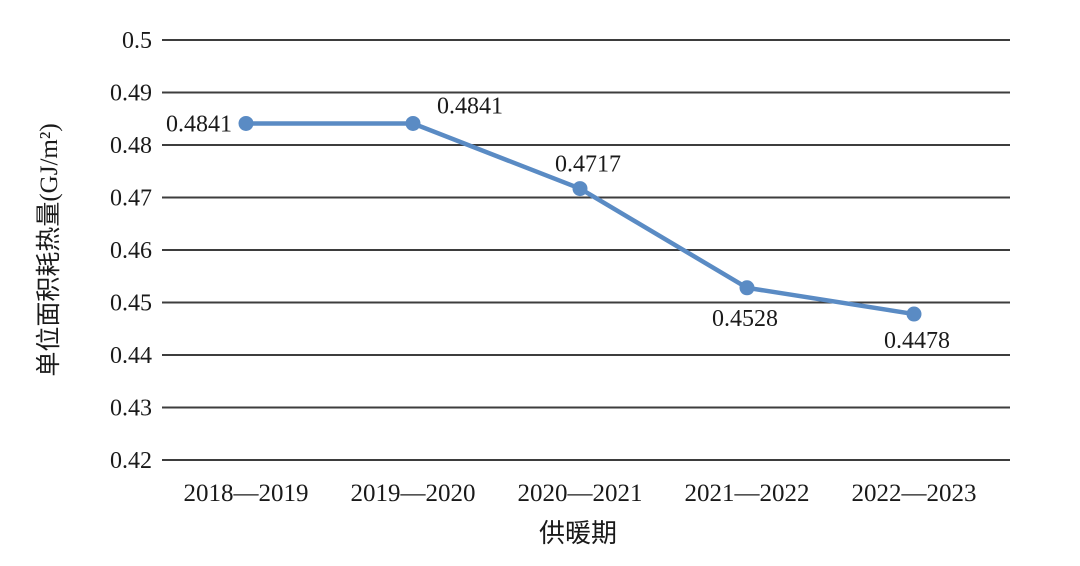  I want to click on y-axis-title: 单位面积耗热量(GJ/m²), so click(49, 249).